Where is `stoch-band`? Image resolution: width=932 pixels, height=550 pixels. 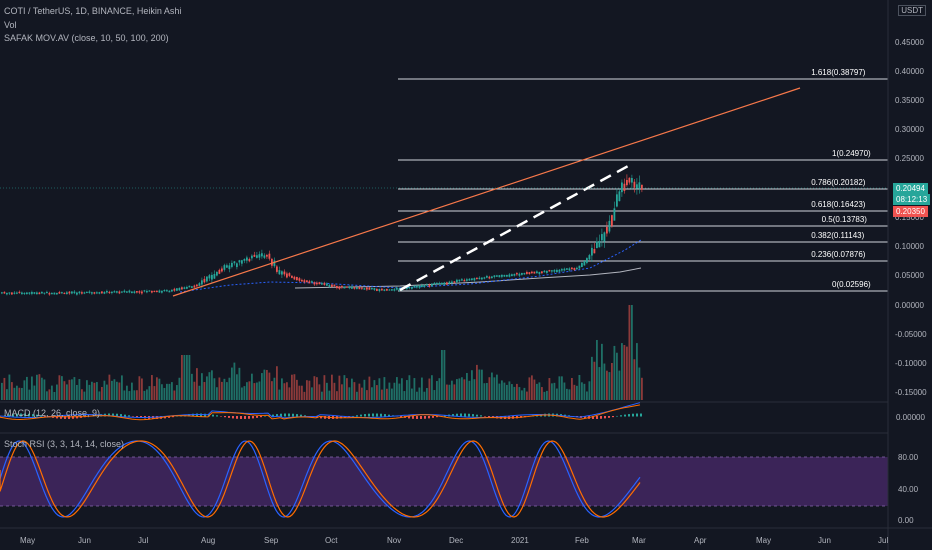 stoch-band is located at coordinates (444, 481).